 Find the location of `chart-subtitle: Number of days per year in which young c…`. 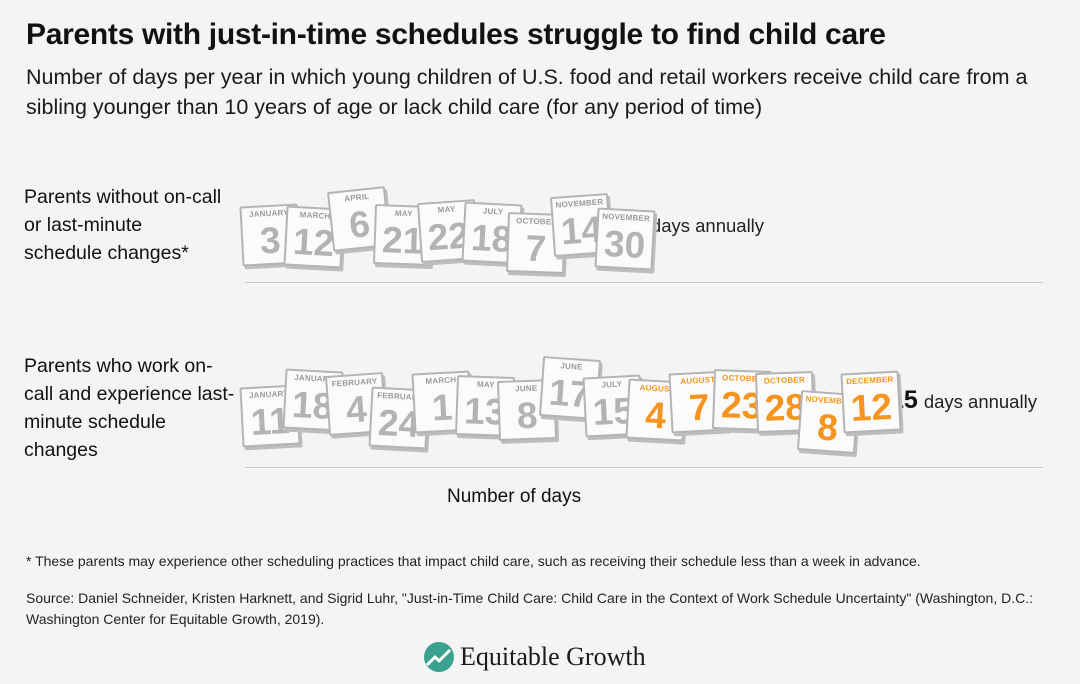

chart-subtitle: Number of days per year in which young c… is located at coordinates (527, 92).